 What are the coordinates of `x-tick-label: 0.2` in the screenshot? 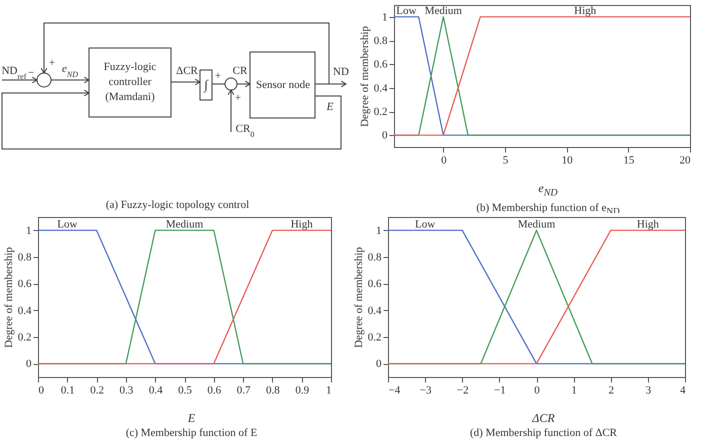 It's located at (97, 390).